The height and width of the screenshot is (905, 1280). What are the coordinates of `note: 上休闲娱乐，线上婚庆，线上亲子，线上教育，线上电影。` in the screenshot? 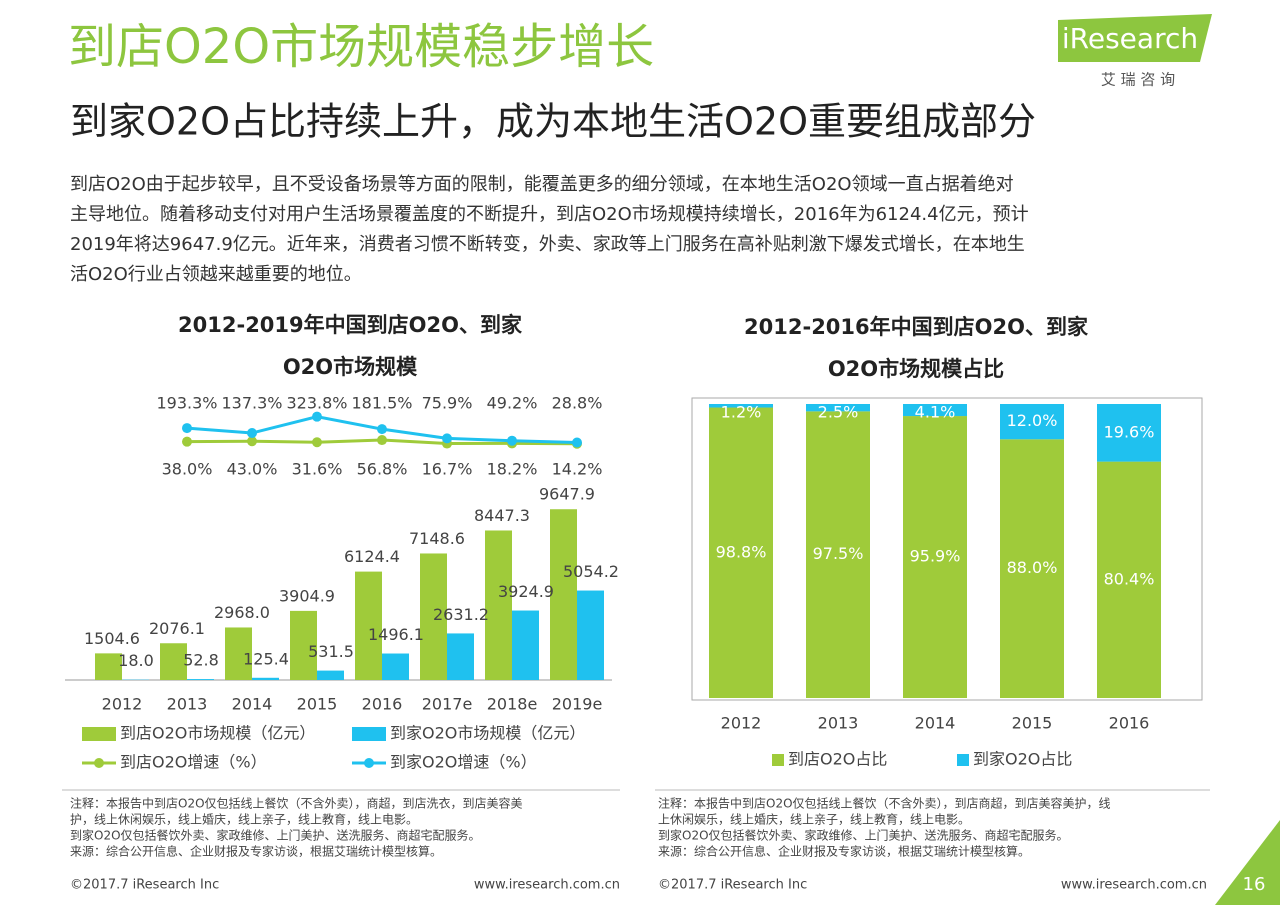 It's located at (814, 819).